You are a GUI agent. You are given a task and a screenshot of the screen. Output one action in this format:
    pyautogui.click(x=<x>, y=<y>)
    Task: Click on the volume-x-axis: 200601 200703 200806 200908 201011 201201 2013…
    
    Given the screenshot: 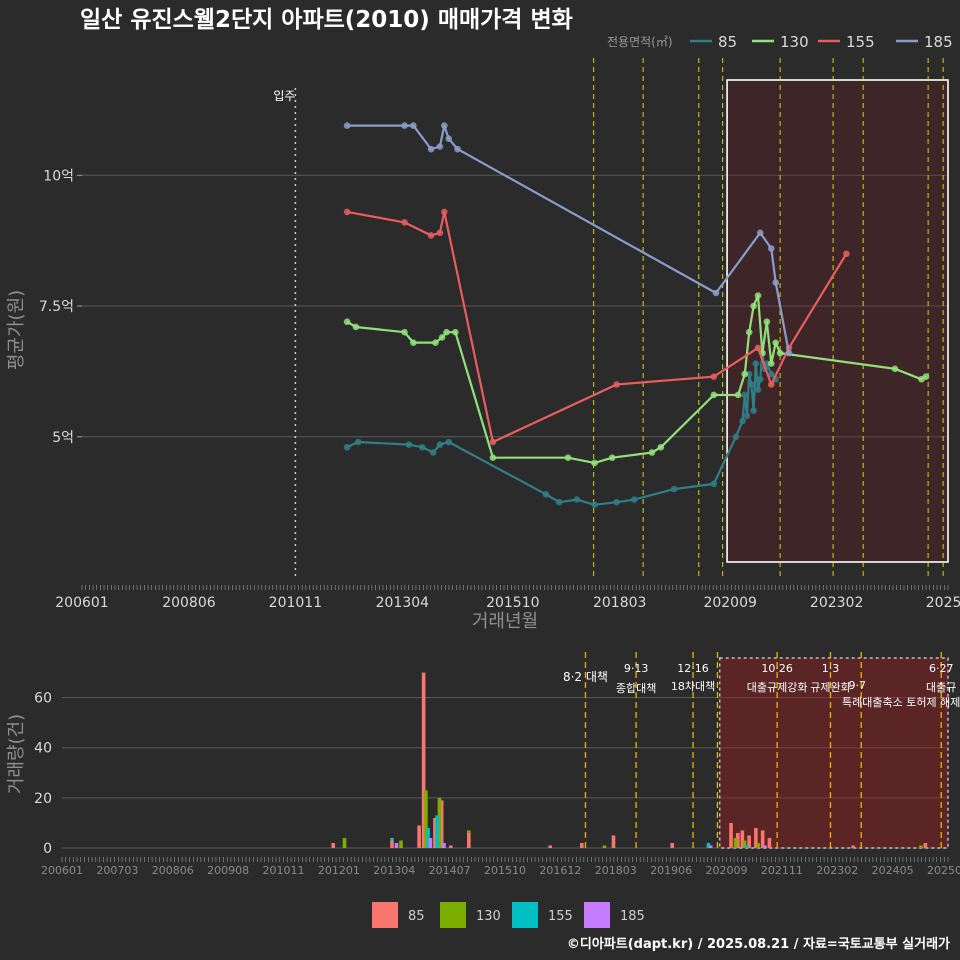 What is the action you would take?
    pyautogui.click(x=500, y=867)
    